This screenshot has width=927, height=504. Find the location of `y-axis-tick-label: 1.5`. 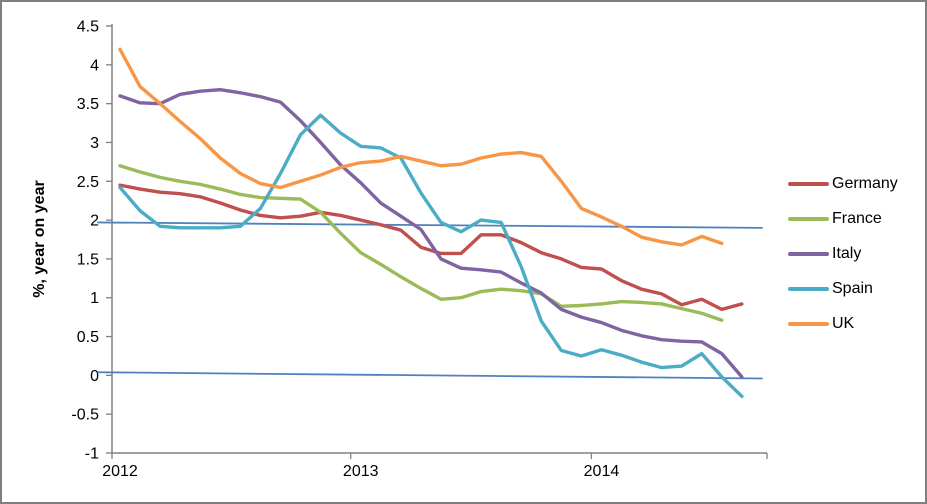

y-axis-tick-label: 1.5 is located at coordinates (88, 259).